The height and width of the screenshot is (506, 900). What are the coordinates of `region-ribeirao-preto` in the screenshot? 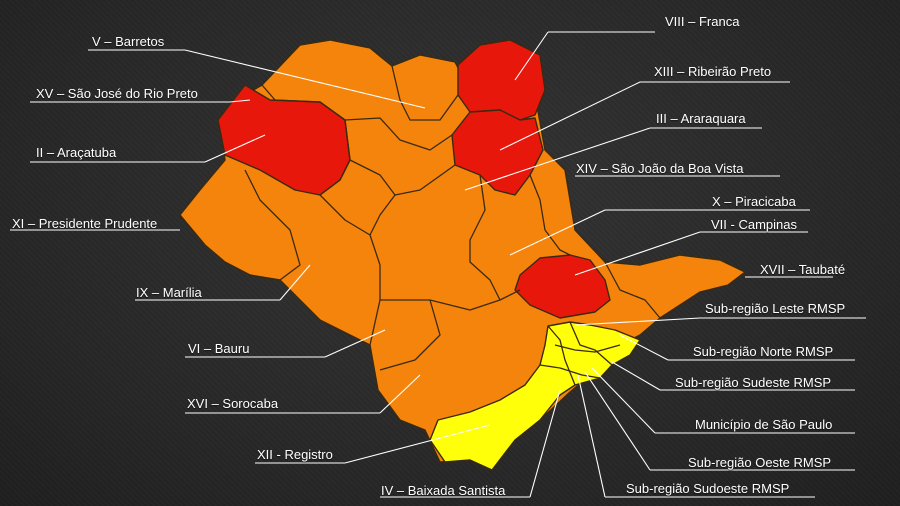 It's located at (497, 152).